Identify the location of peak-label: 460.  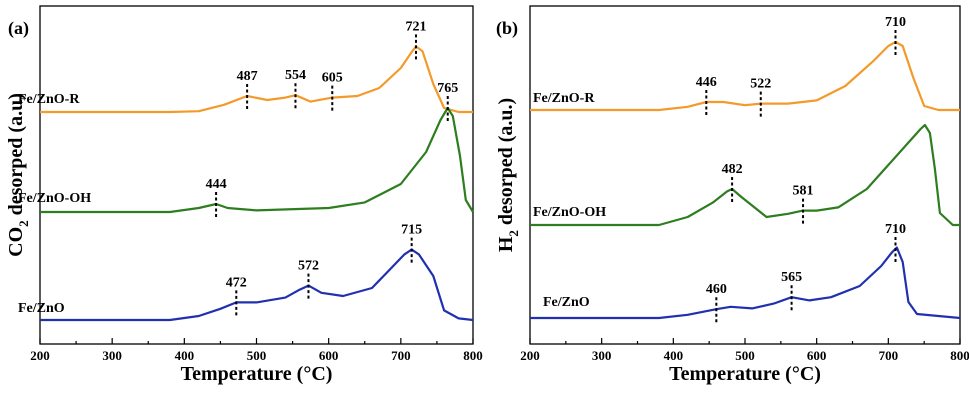
(716, 289).